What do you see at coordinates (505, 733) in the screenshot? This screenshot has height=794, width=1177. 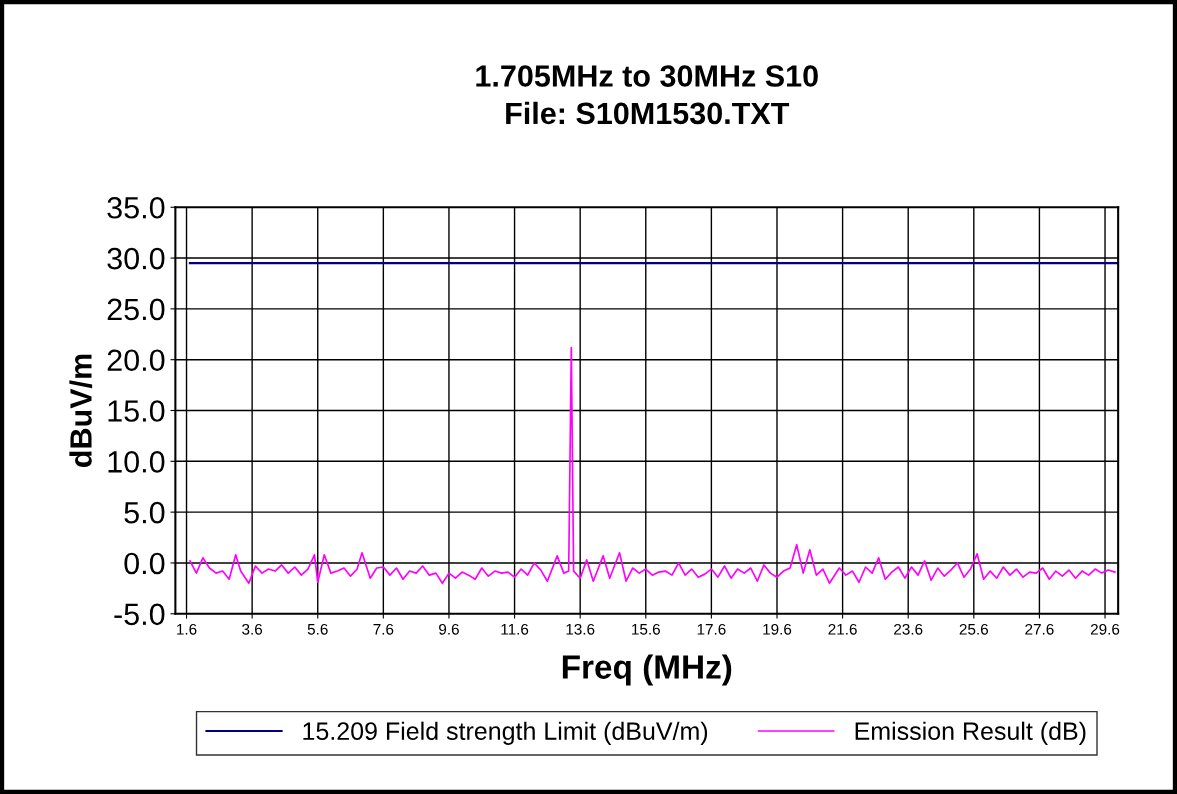 I see `legend-label: 15.209 Field strength Limit (dBuV/m)` at bounding box center [505, 733].